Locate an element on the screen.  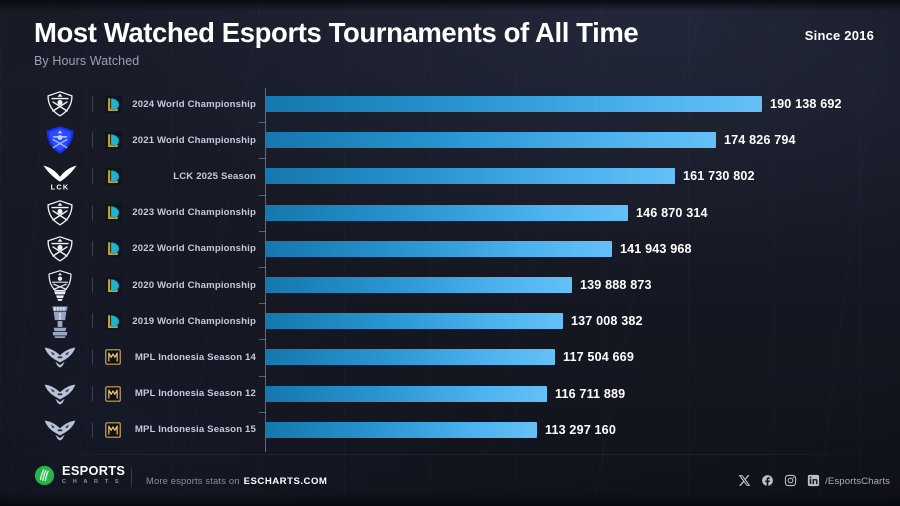
chart-row: LCK LCK 2025 Season 161 730 802 is located at coordinates (450, 176).